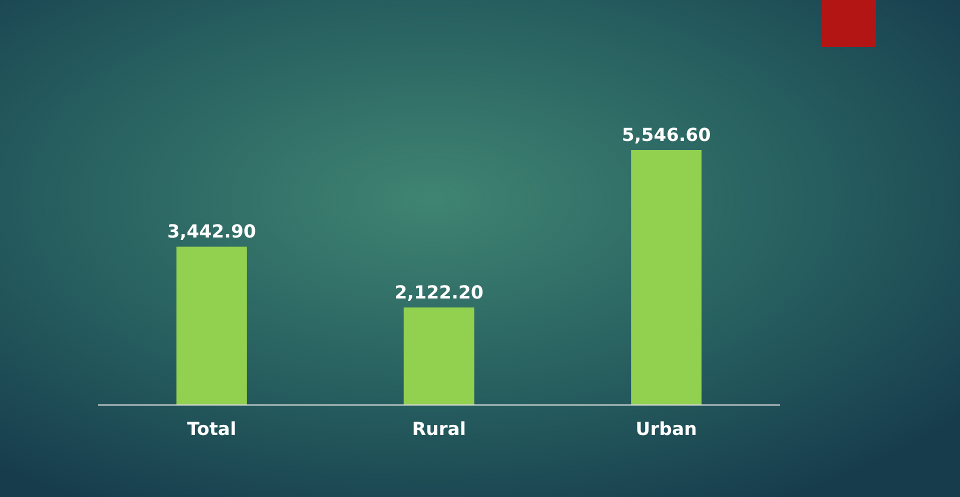 The height and width of the screenshot is (497, 960). What do you see at coordinates (666, 135) in the screenshot?
I see `data-label: 5,546.60` at bounding box center [666, 135].